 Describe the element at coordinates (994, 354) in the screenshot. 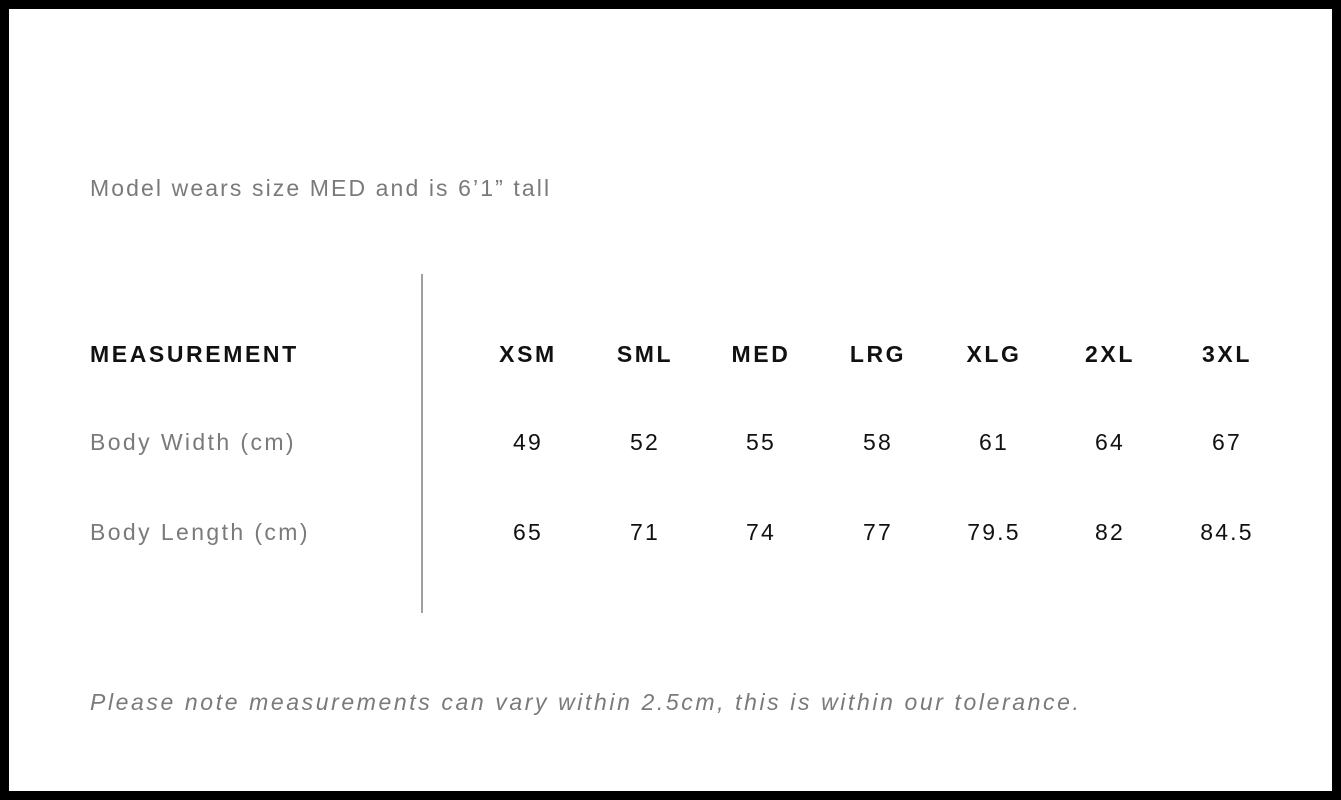

I see `size-header-xlg: XLG` at that location.